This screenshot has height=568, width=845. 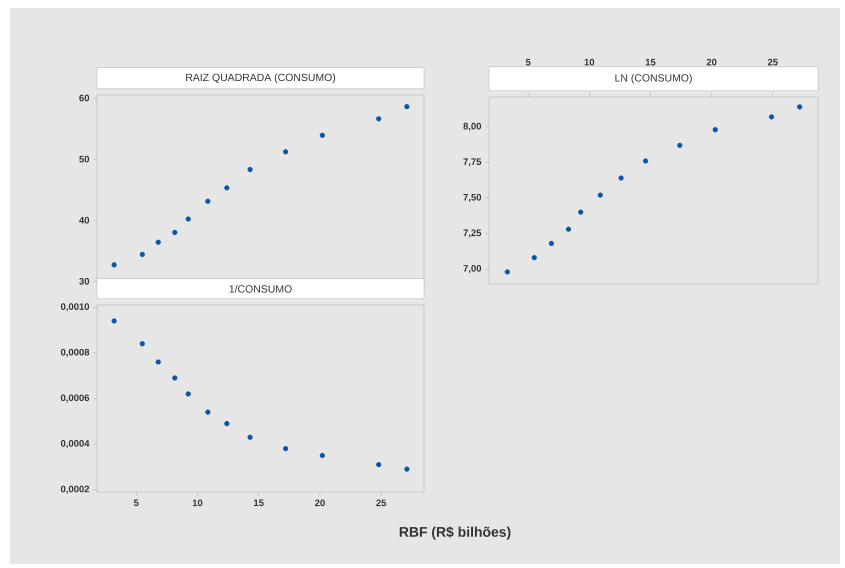 I want to click on y-tick-label: 40, so click(x=84, y=220).